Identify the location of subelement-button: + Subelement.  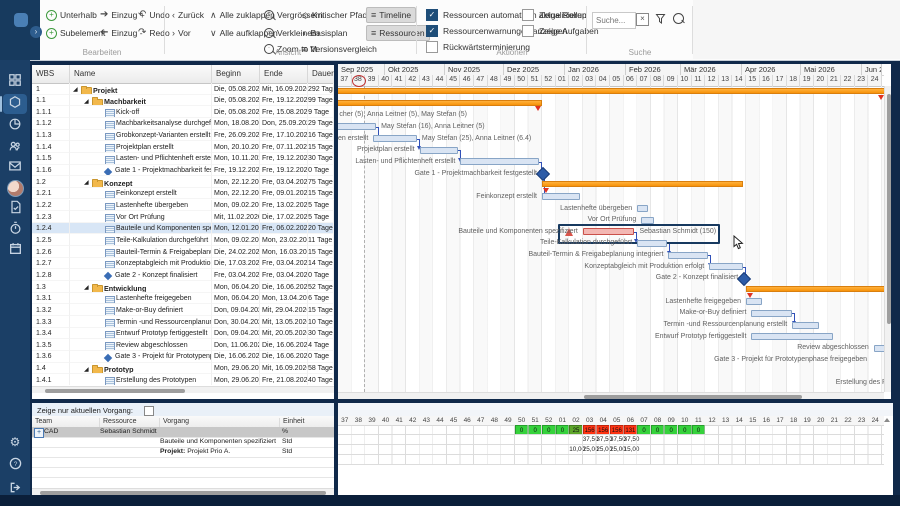
(75, 33).